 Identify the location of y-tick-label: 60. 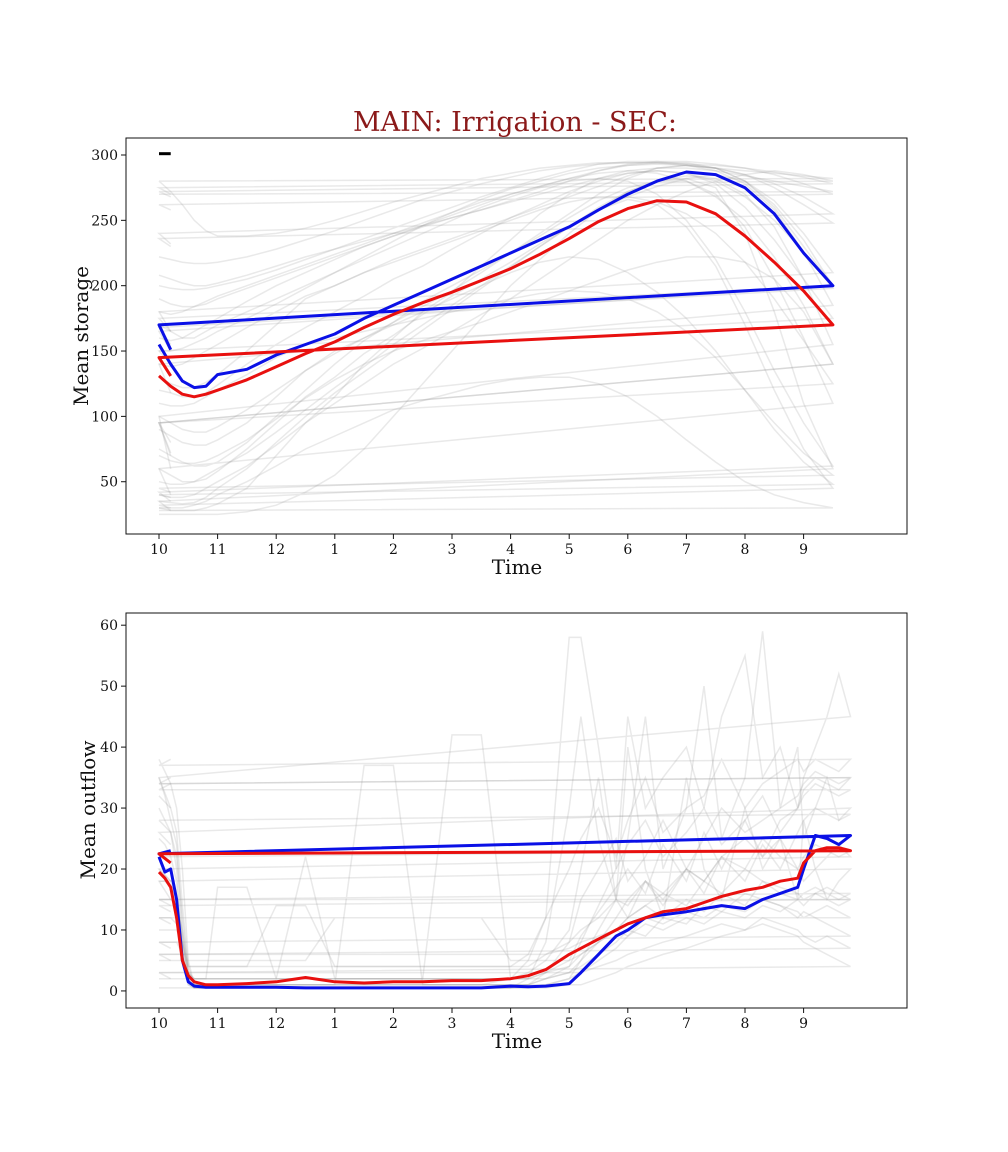
(109, 626).